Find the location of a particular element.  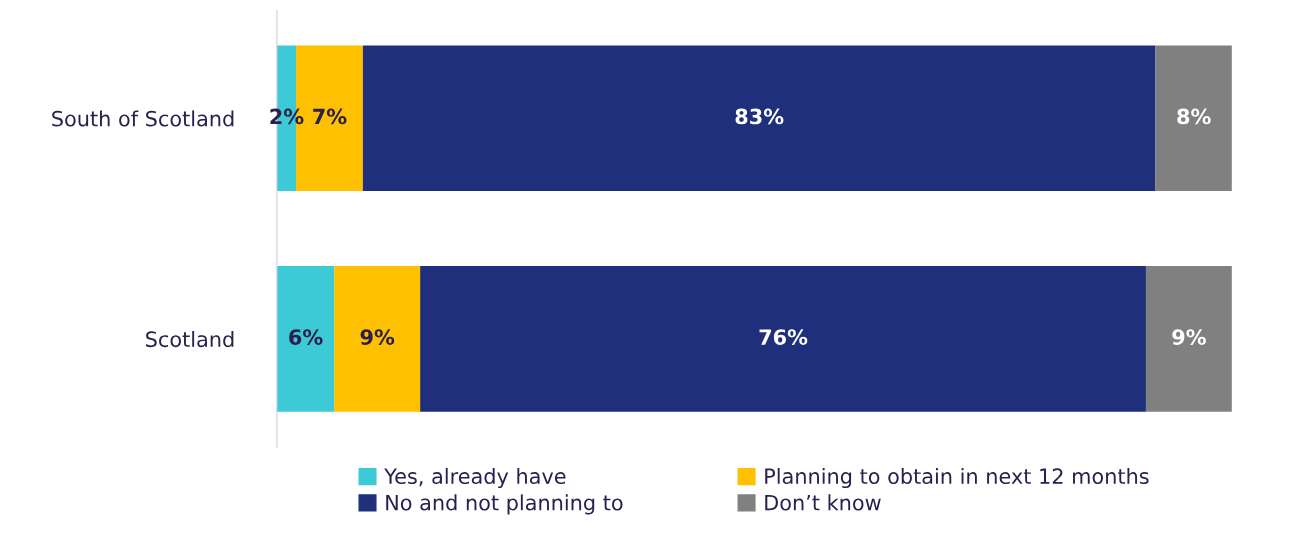

y-tick-label: South of Scotland is located at coordinates (143, 118).